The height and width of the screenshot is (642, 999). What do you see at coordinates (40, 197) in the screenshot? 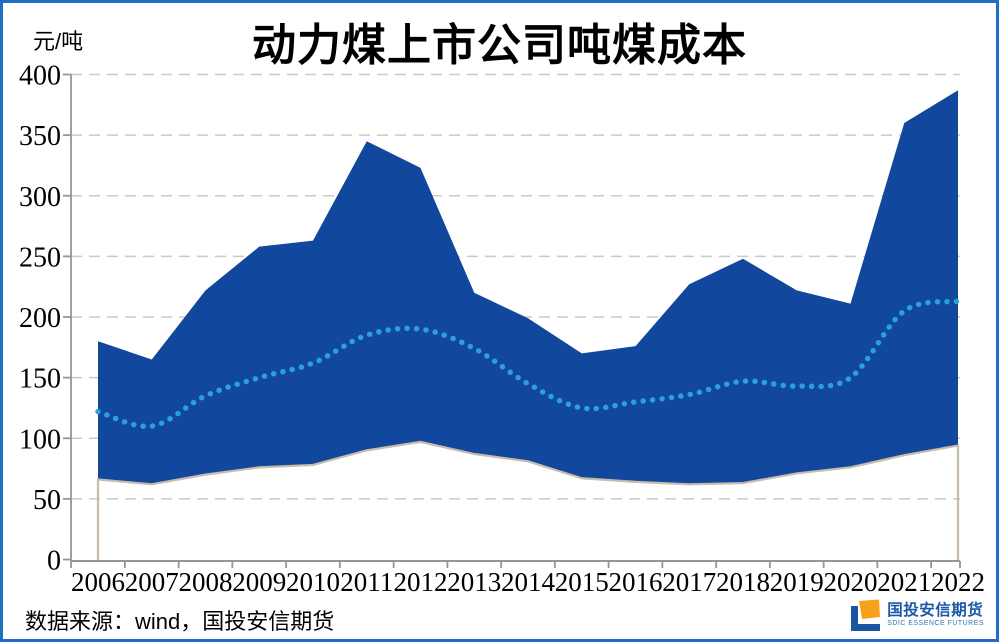
I see `y-tick-label: 300` at bounding box center [40, 197].